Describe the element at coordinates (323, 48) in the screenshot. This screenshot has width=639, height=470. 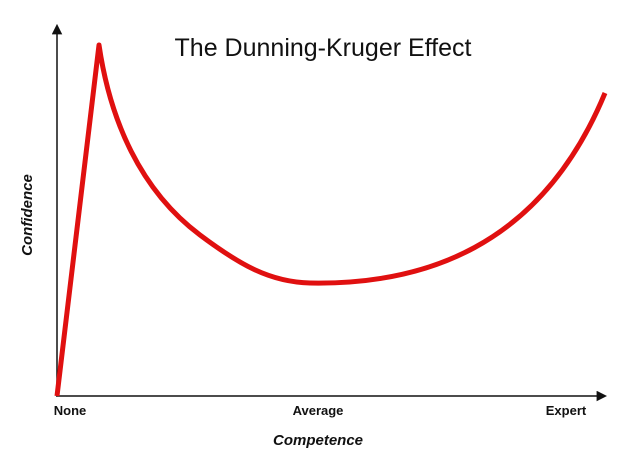
I see `title: The Dunning-Kruger Effect` at that location.